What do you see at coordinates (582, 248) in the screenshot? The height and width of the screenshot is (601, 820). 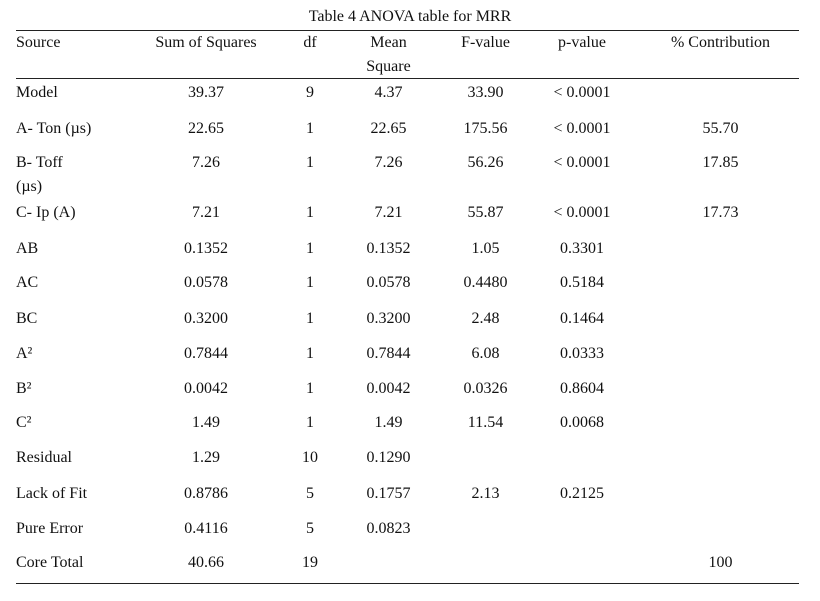 I see `cell-p-value: 0.3301` at bounding box center [582, 248].